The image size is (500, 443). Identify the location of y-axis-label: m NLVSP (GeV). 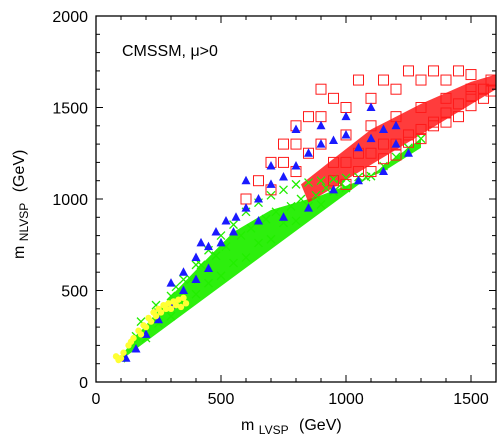
(21, 204).